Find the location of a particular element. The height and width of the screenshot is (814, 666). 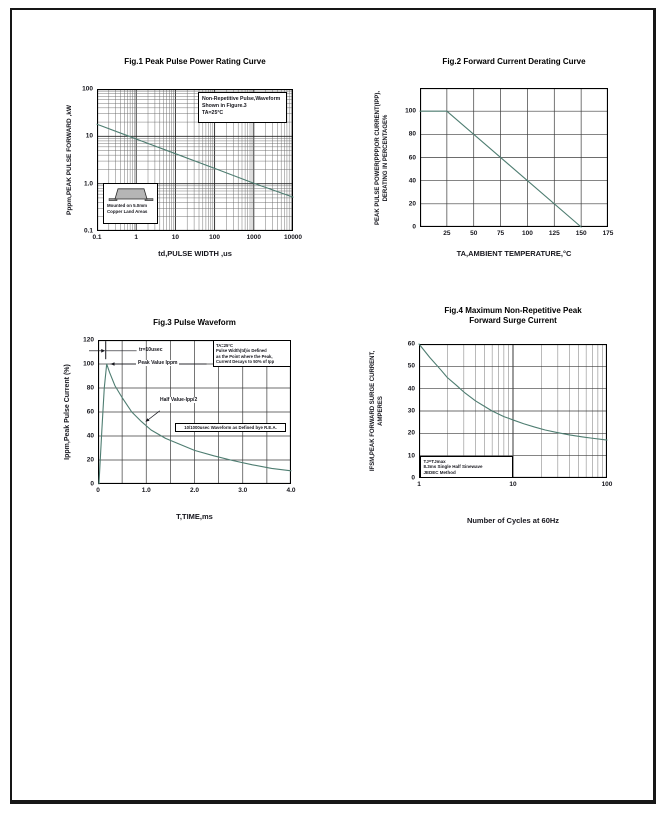

fig1-note-line: Shown in Figure.3 is located at coordinates (224, 105).